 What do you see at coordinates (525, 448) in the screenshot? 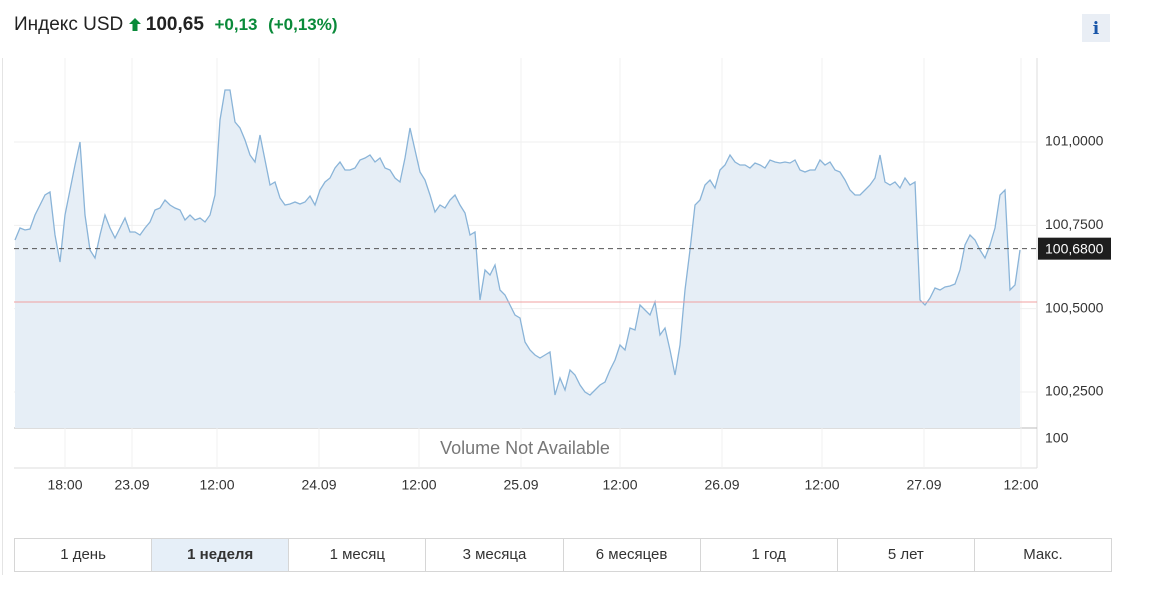
I see `volume-note: Volume Not Available` at bounding box center [525, 448].